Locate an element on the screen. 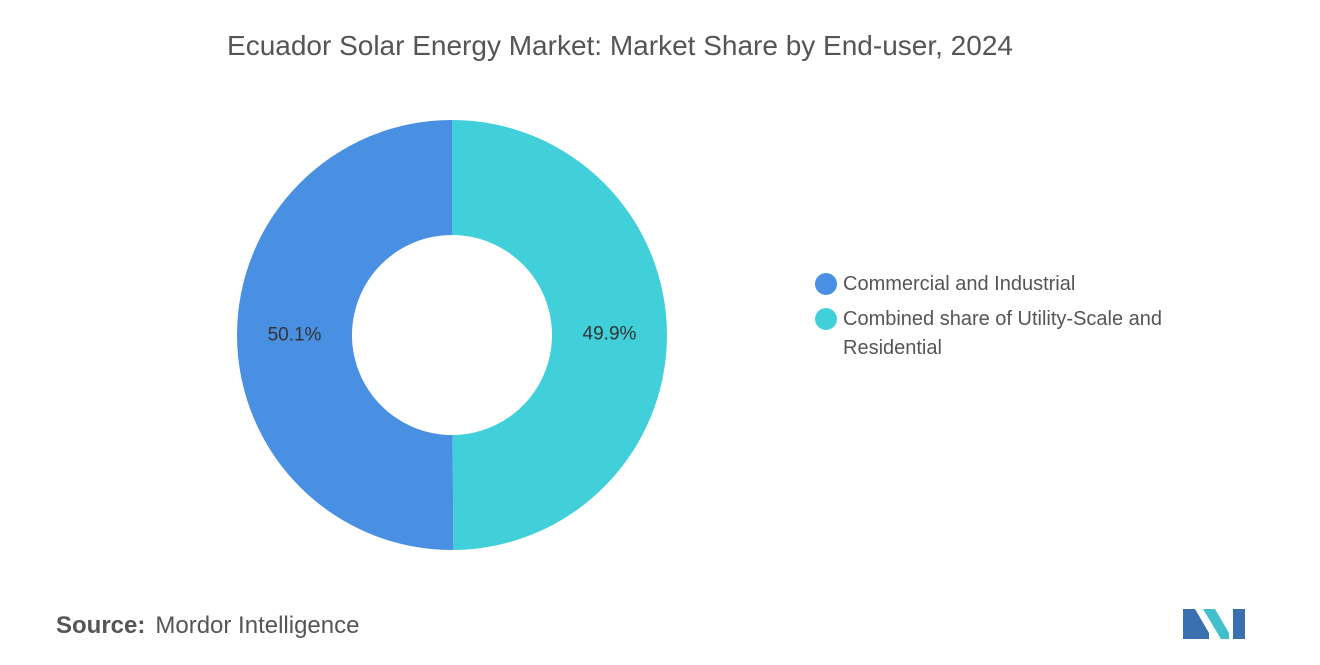  source: Source: Mordor Intelligence is located at coordinates (207, 626).